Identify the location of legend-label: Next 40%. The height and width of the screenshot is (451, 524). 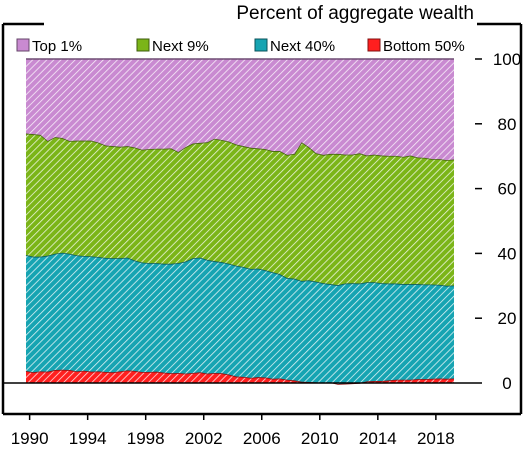
(302, 46).